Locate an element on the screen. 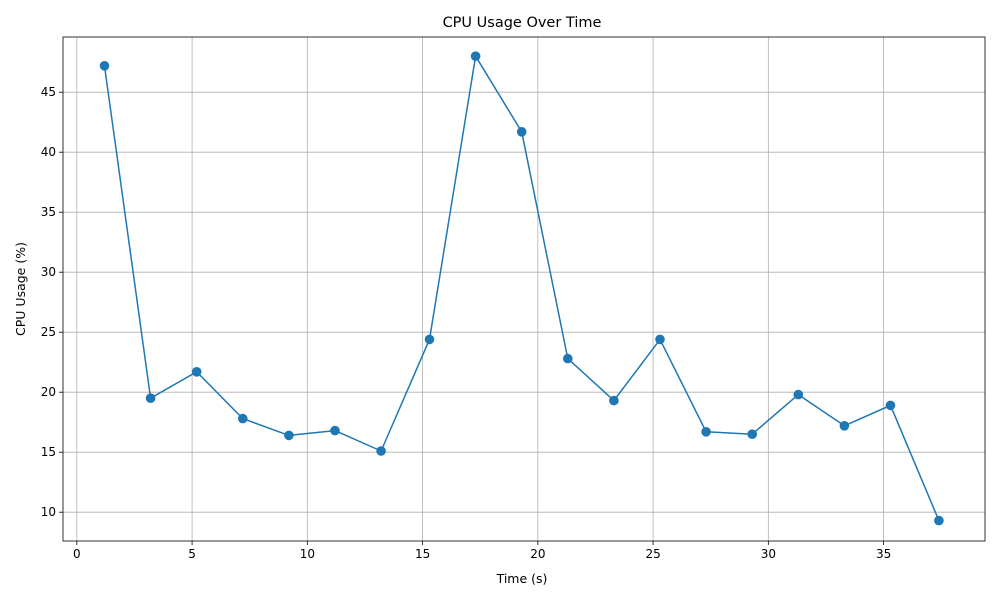  y-axis-label: CPU Usage (%) is located at coordinates (20, 289).